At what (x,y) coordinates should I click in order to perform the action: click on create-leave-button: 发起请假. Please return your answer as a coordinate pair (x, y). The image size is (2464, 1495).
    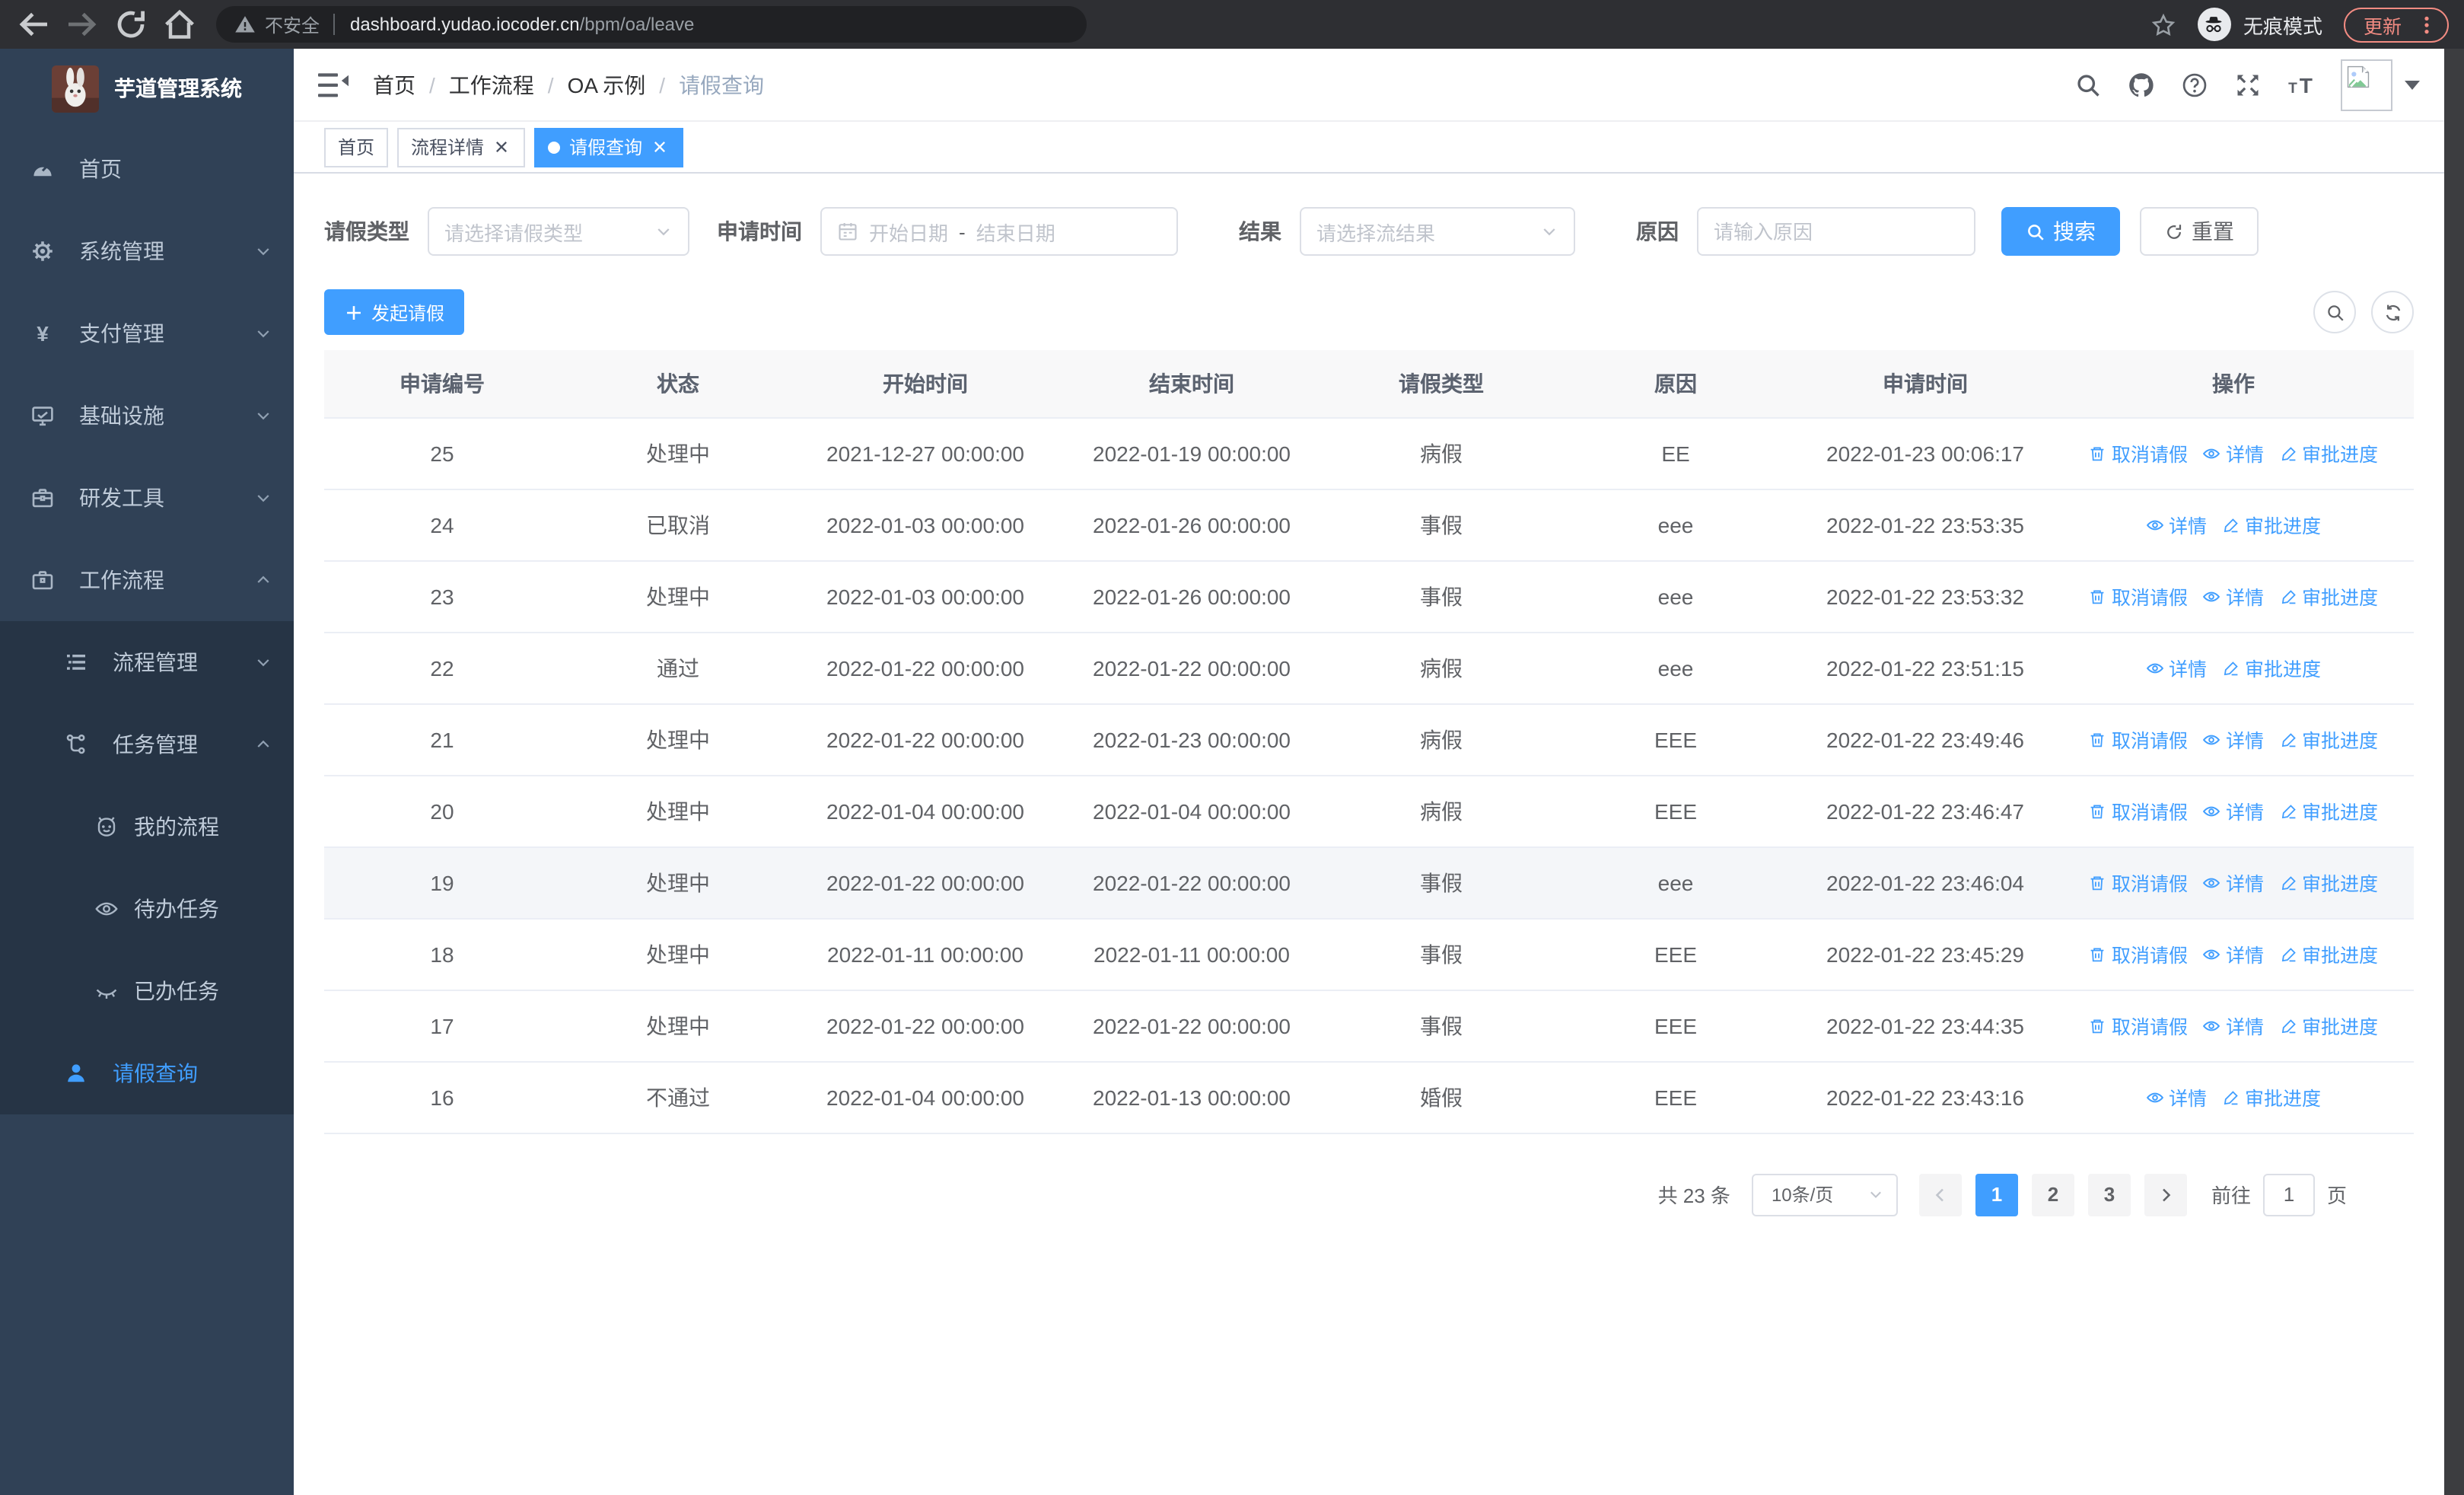
    Looking at the image, I should click on (394, 312).